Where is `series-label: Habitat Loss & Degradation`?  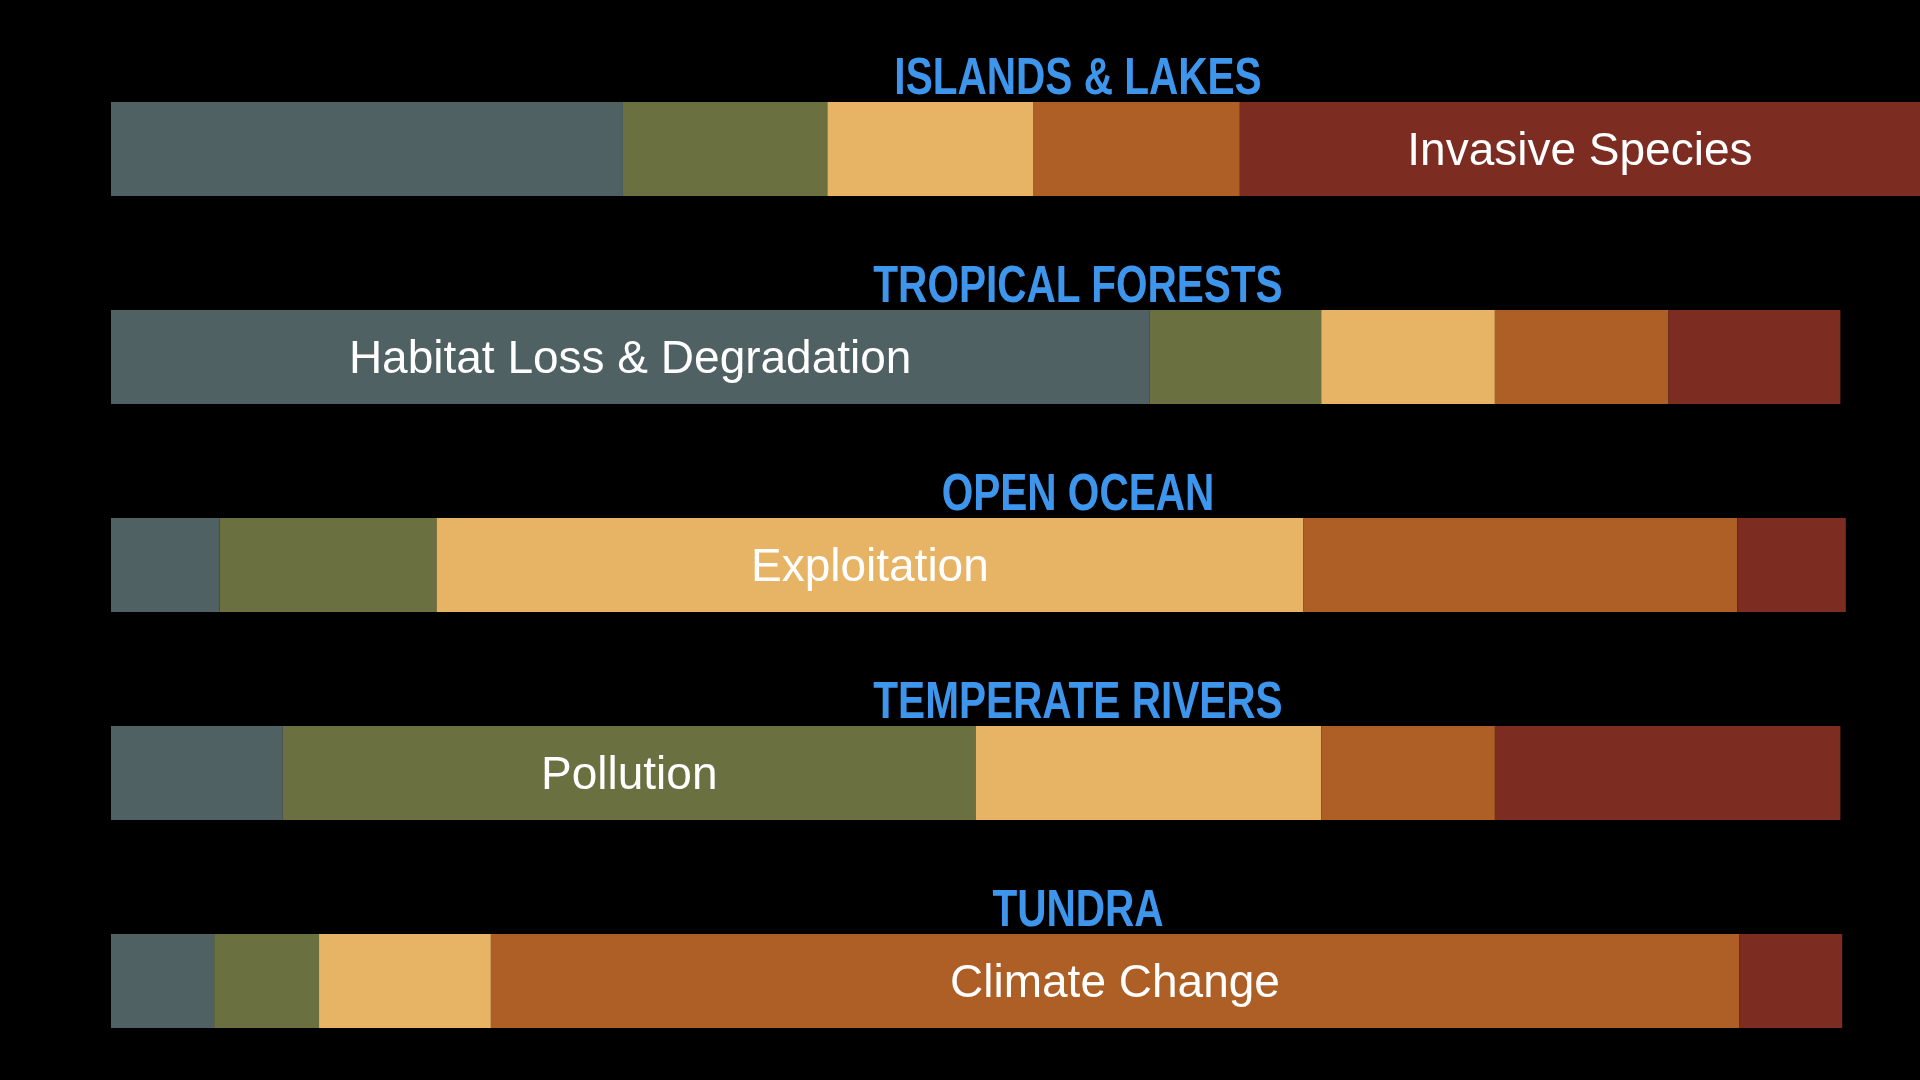
series-label: Habitat Loss & Degradation is located at coordinates (630, 357).